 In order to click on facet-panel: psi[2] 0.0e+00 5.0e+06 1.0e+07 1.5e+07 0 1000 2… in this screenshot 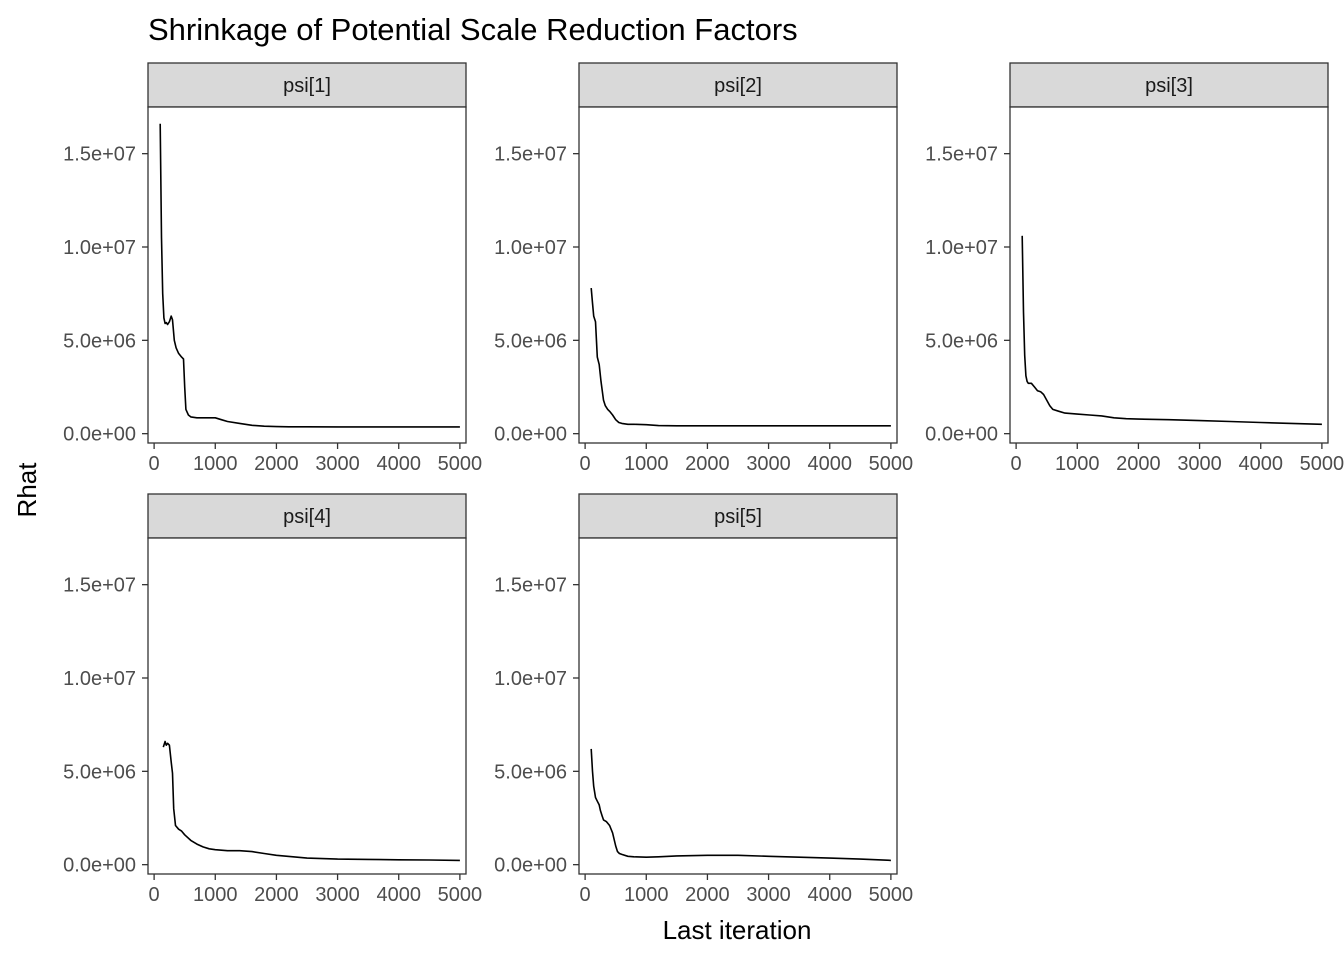, I will do `click(704, 268)`.